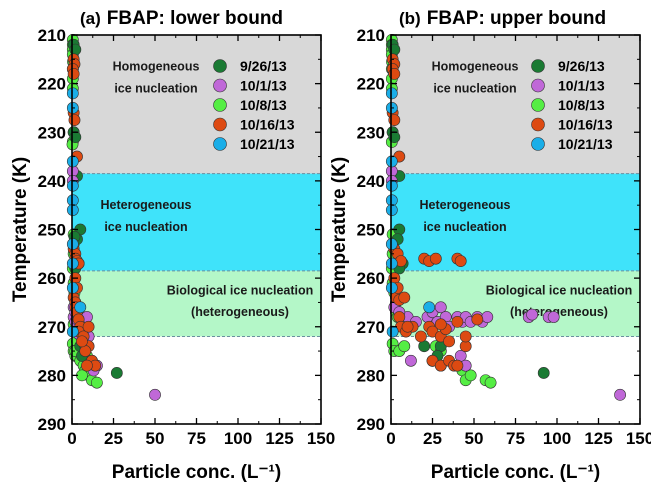 This screenshot has width=651, height=487. What do you see at coordinates (410, 18) in the screenshot?
I see `panel-title-letter: (b)` at bounding box center [410, 18].